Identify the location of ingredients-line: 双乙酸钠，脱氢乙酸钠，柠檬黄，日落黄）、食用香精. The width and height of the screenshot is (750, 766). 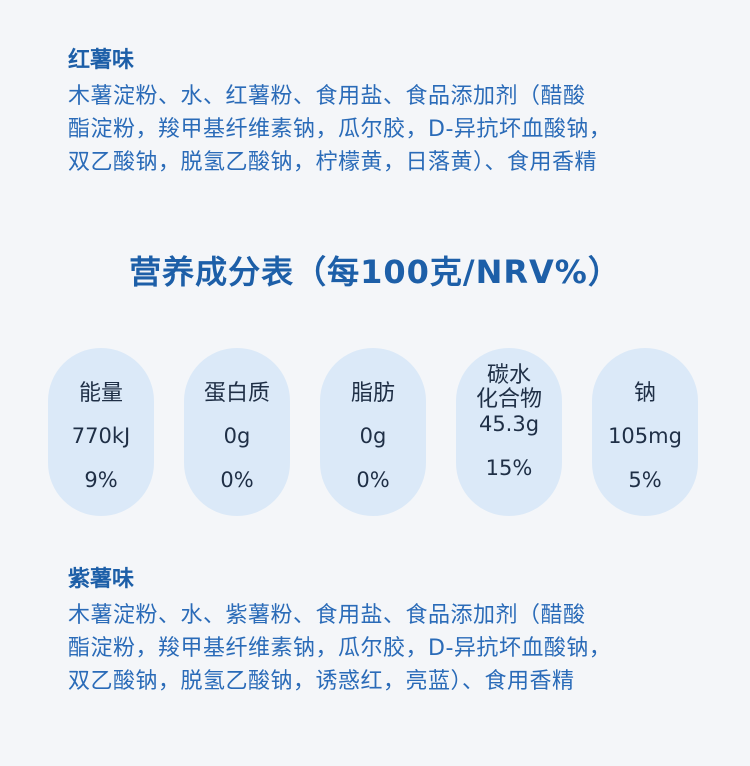
(333, 162).